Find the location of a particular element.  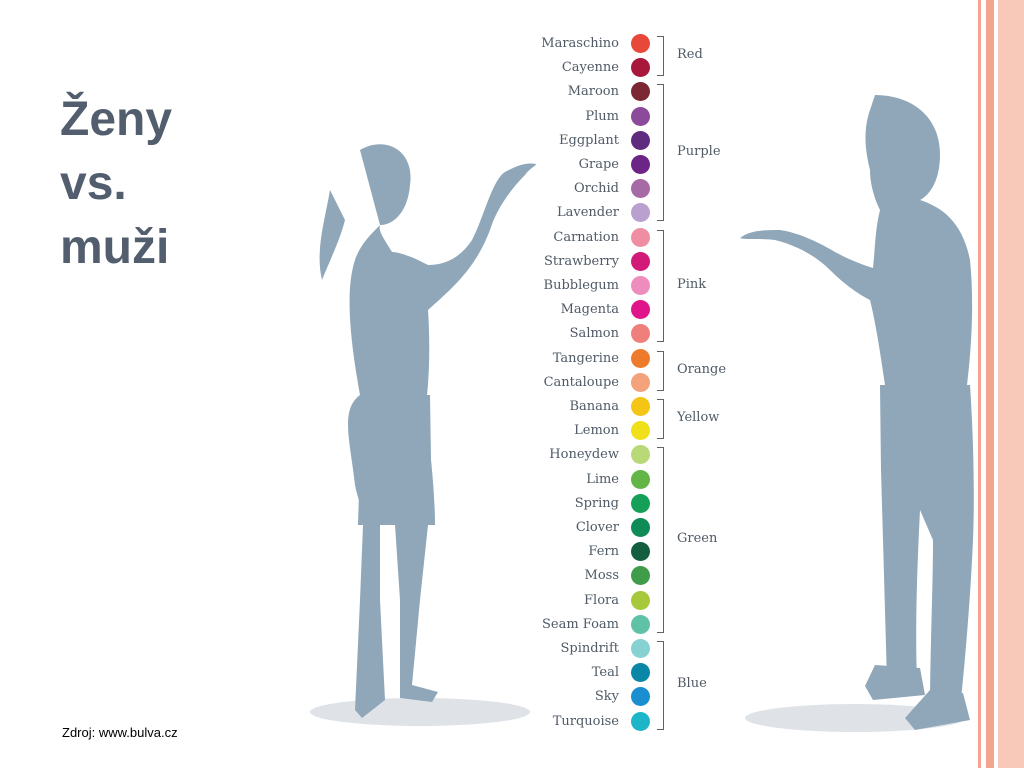

color-row: Clover is located at coordinates (312, 528).